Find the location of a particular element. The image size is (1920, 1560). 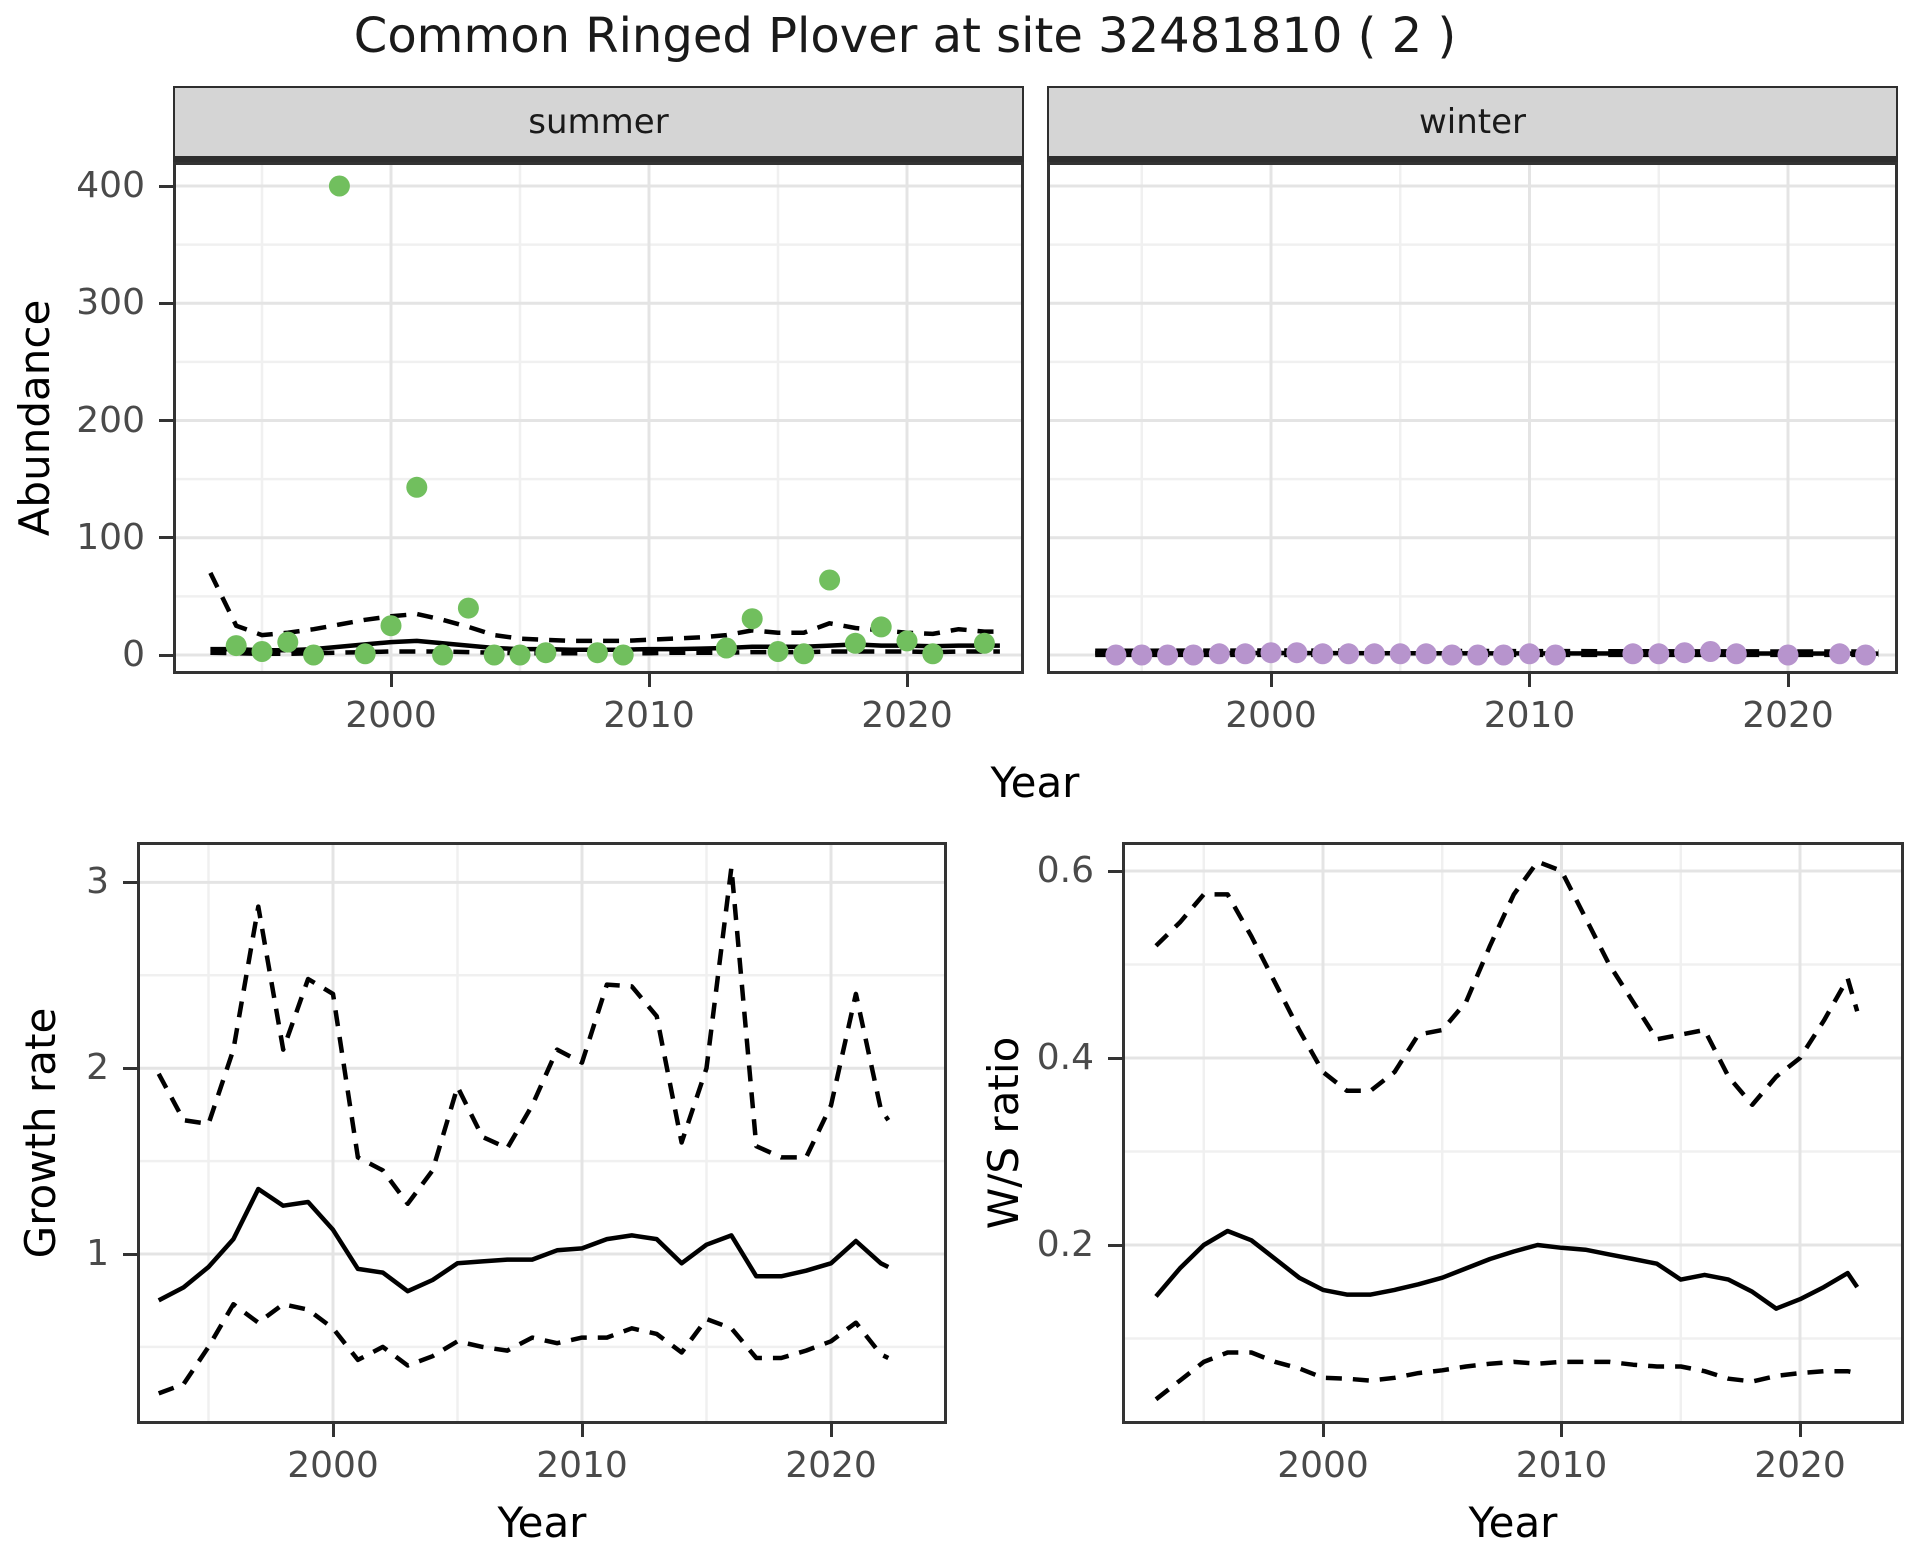

y-tick-label: 100 is located at coordinates (110, 537).